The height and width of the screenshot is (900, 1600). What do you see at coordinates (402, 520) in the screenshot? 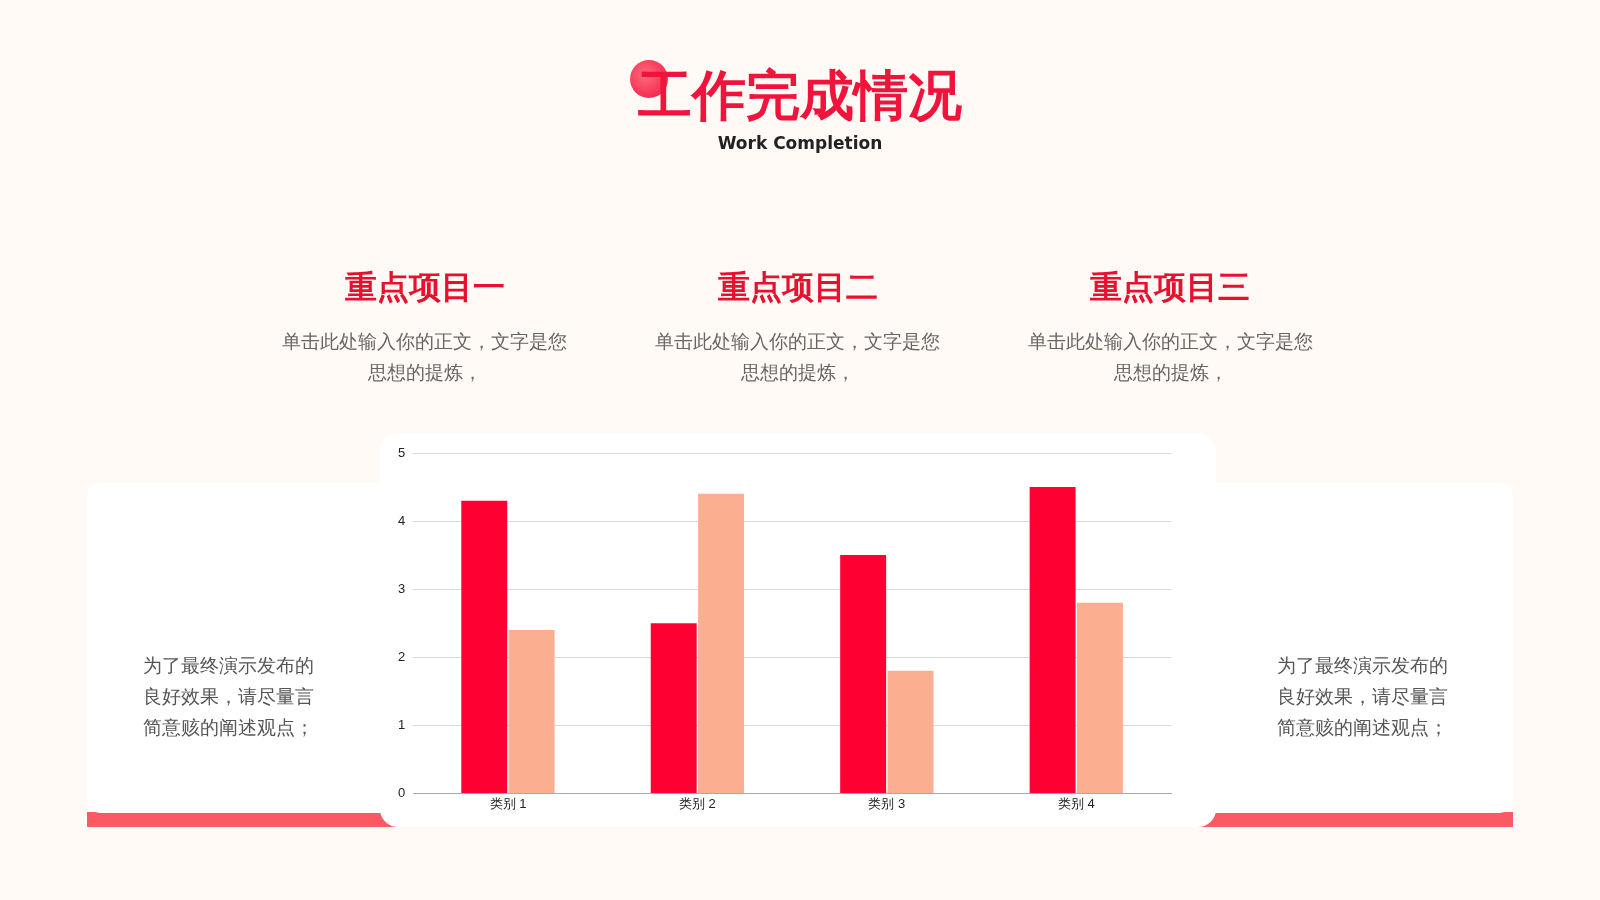
I see `y-tick-label: 4` at bounding box center [402, 520].